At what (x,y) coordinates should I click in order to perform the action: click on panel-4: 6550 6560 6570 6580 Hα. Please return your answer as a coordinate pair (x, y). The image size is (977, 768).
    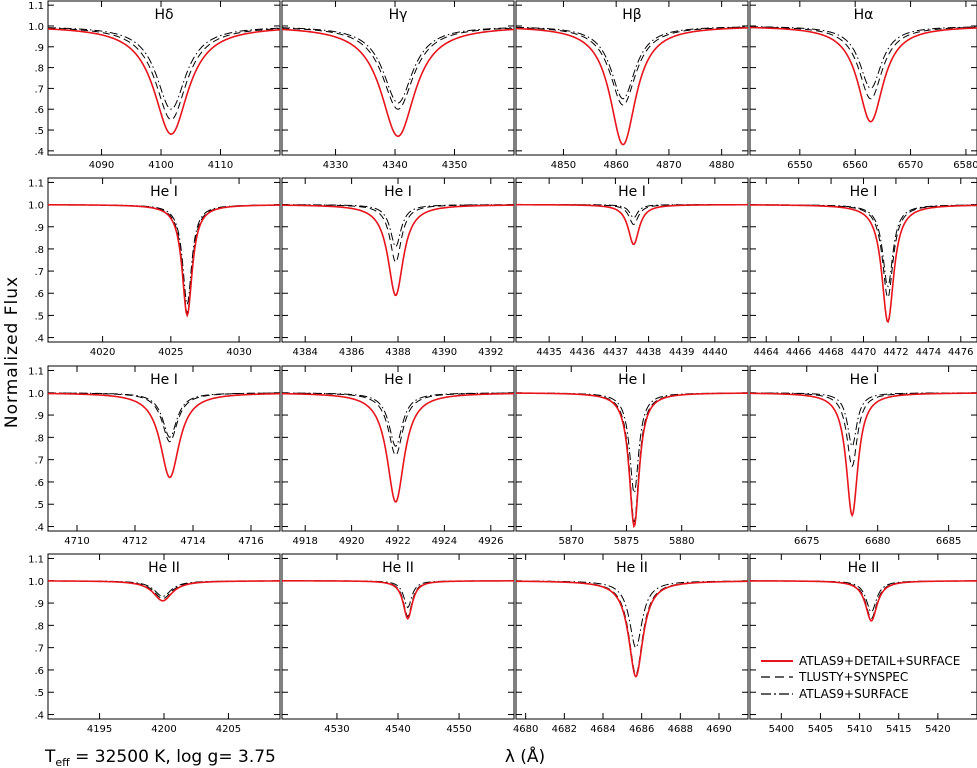
    Looking at the image, I should click on (863, 85).